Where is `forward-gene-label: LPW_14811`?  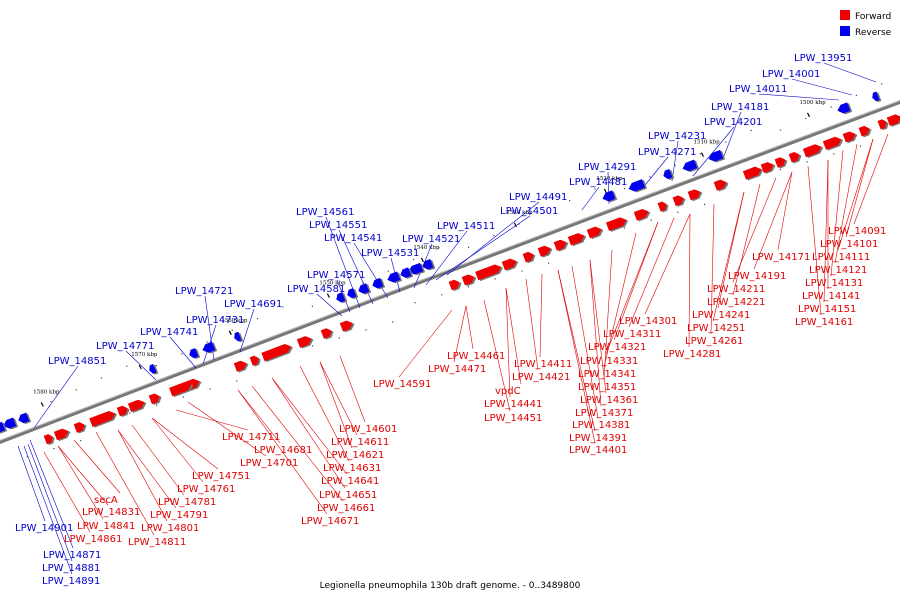
forward-gene-label: LPW_14811 is located at coordinates (157, 542).